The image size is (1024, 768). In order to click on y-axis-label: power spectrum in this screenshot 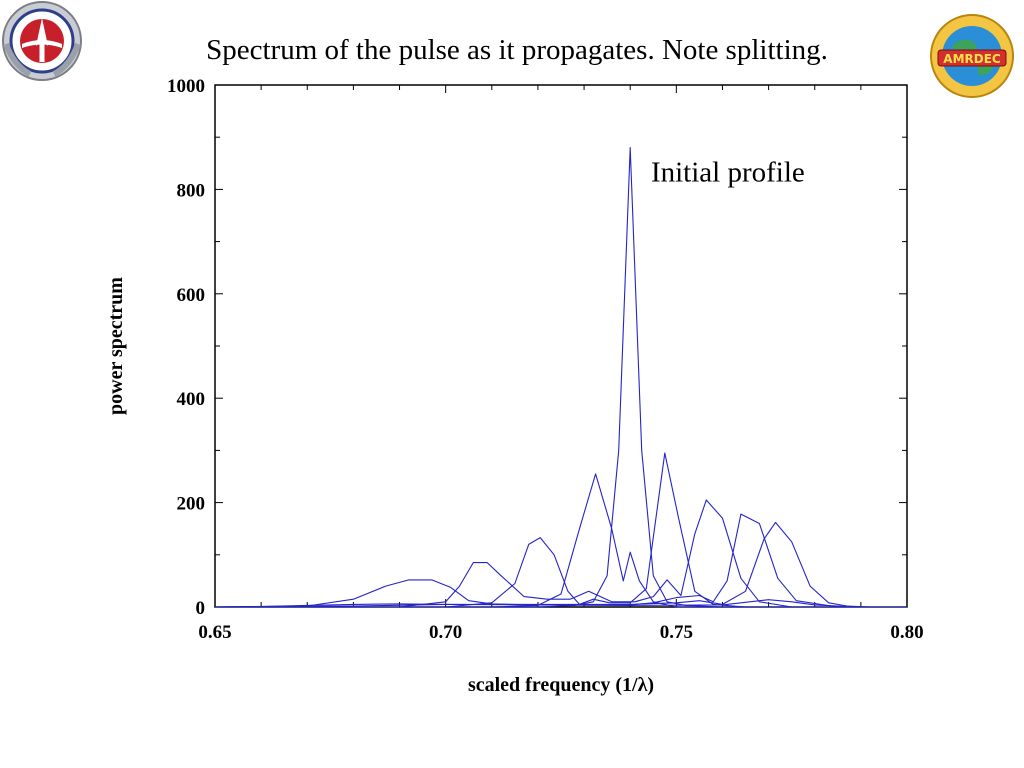, I will do `click(116, 346)`.